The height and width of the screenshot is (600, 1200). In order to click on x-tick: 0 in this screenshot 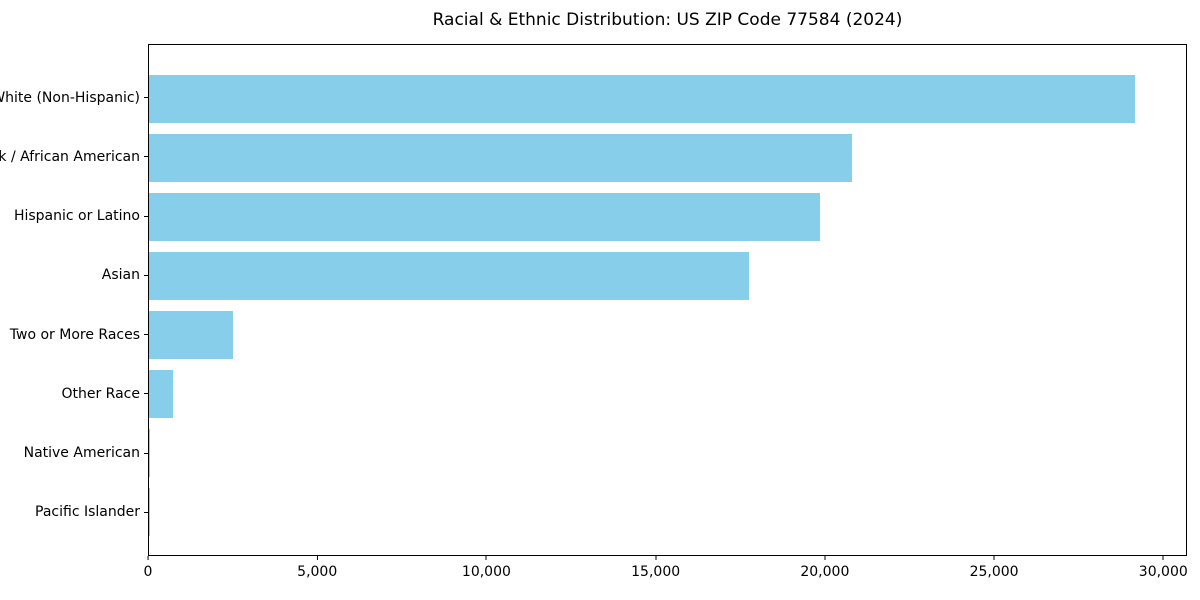, I will do `click(148, 568)`.